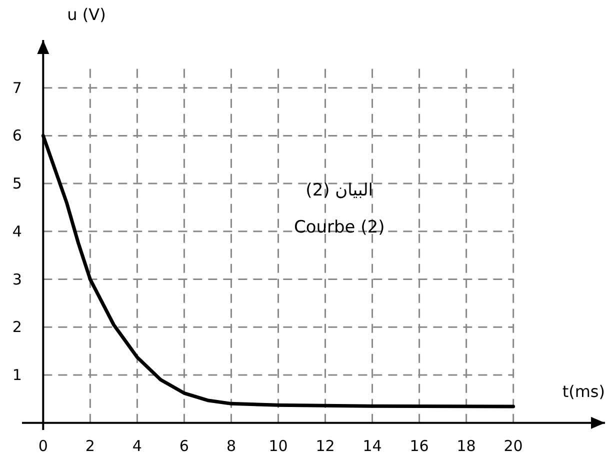 Image resolution: width=609 pixels, height=455 pixels. I want to click on y-tick-label: 3, so click(17, 279).